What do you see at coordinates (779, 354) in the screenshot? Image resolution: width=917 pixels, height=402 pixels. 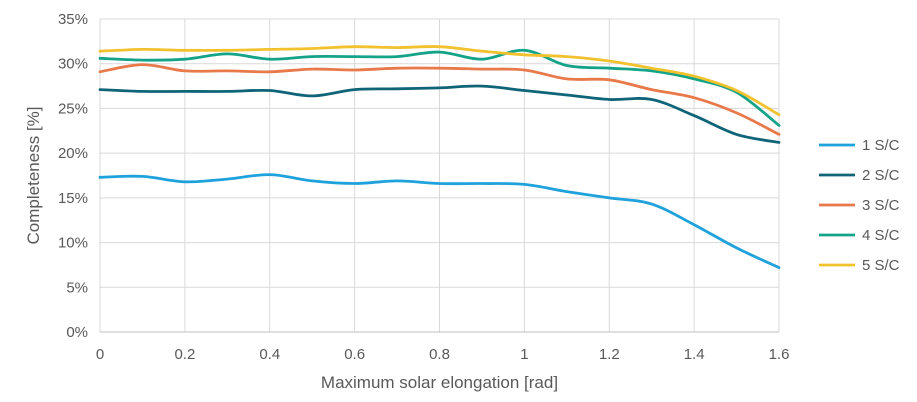 I see `x-tick-label: 1.6` at bounding box center [779, 354].